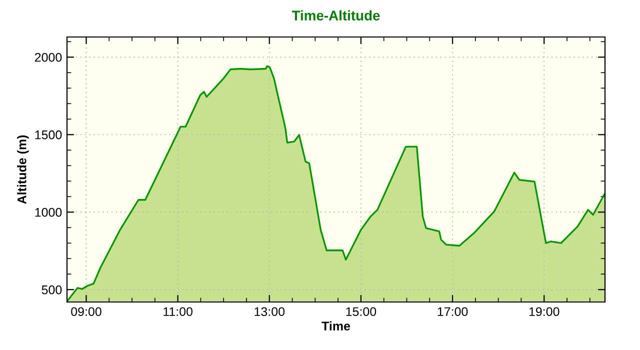 Image resolution: width=640 pixels, height=350 pixels. I want to click on y-tick-label: 1500, so click(48, 135).